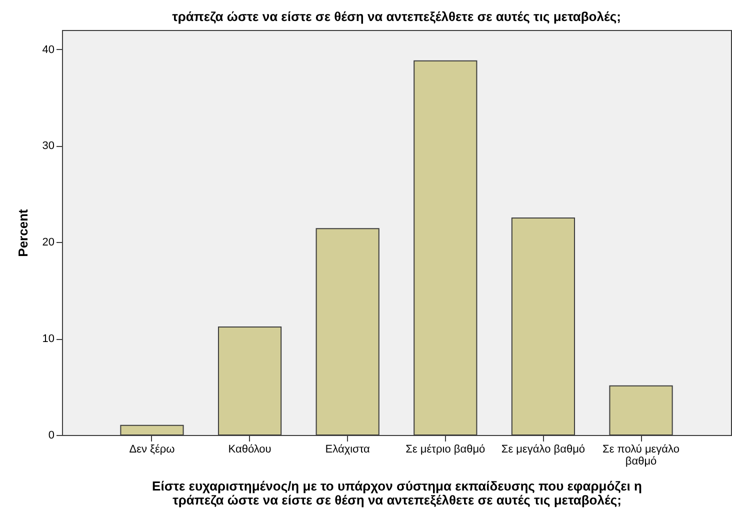  Describe the element at coordinates (348, 450) in the screenshot. I see `x-tick-label: Ελάχιστα` at that location.